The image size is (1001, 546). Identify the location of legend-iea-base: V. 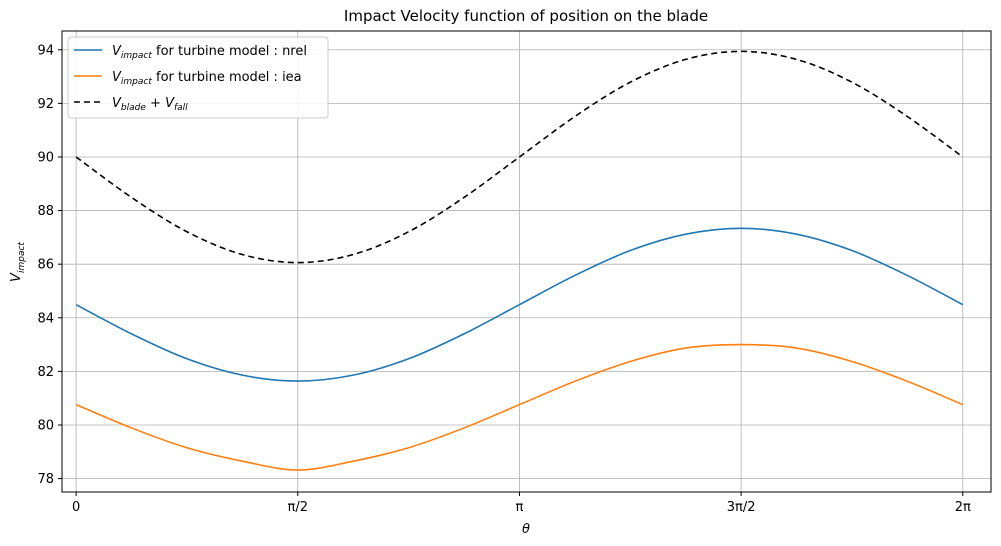
(117, 77).